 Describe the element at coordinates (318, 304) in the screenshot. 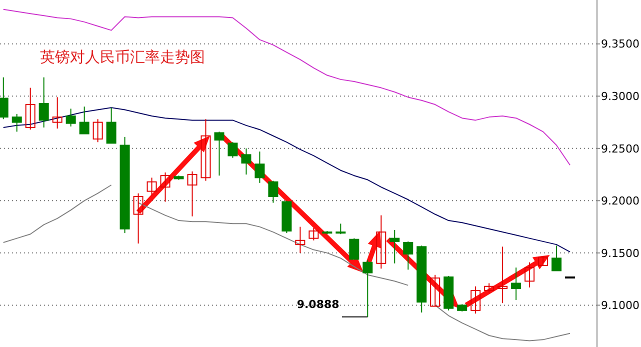

I see `annotation: 9.0888` at that location.